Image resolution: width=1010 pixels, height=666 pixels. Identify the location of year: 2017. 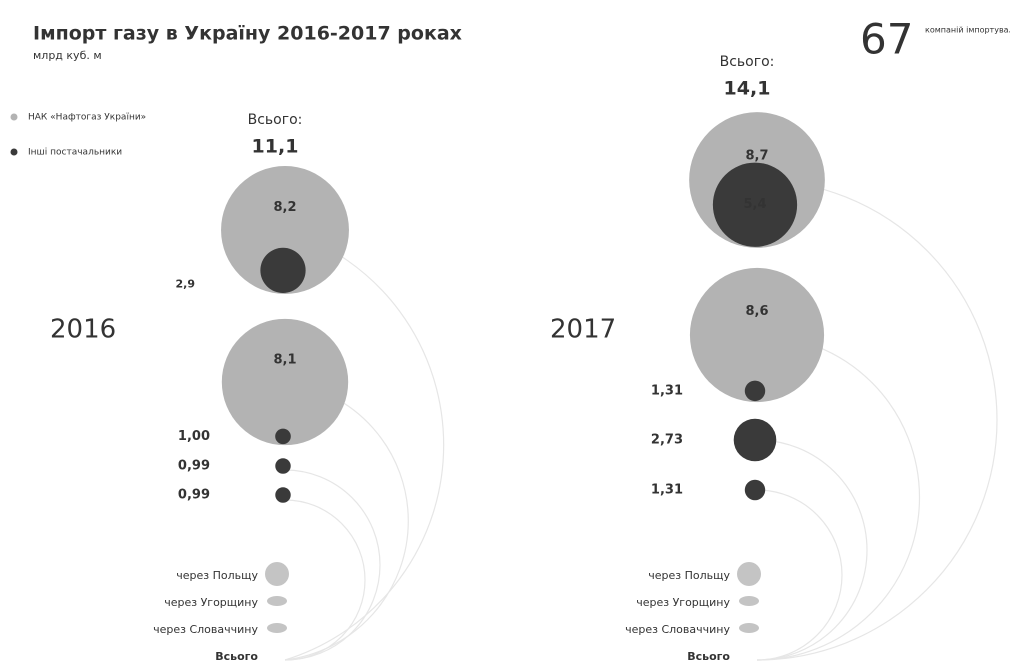
(583, 330).